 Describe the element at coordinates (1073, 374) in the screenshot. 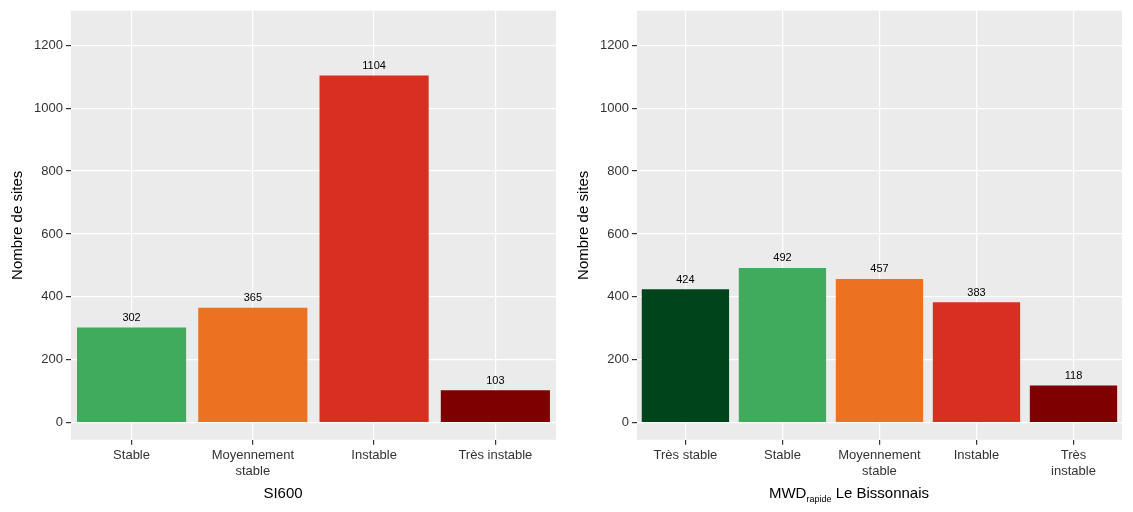

I see `data-label: 118` at that location.